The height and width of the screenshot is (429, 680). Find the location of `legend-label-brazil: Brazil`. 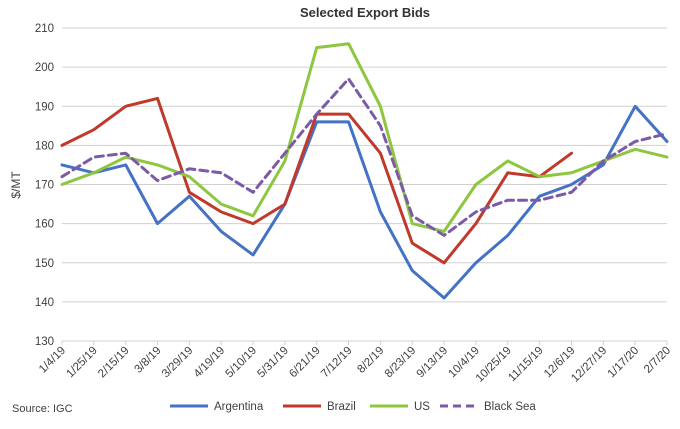

legend-label-brazil: Brazil is located at coordinates (341, 407).